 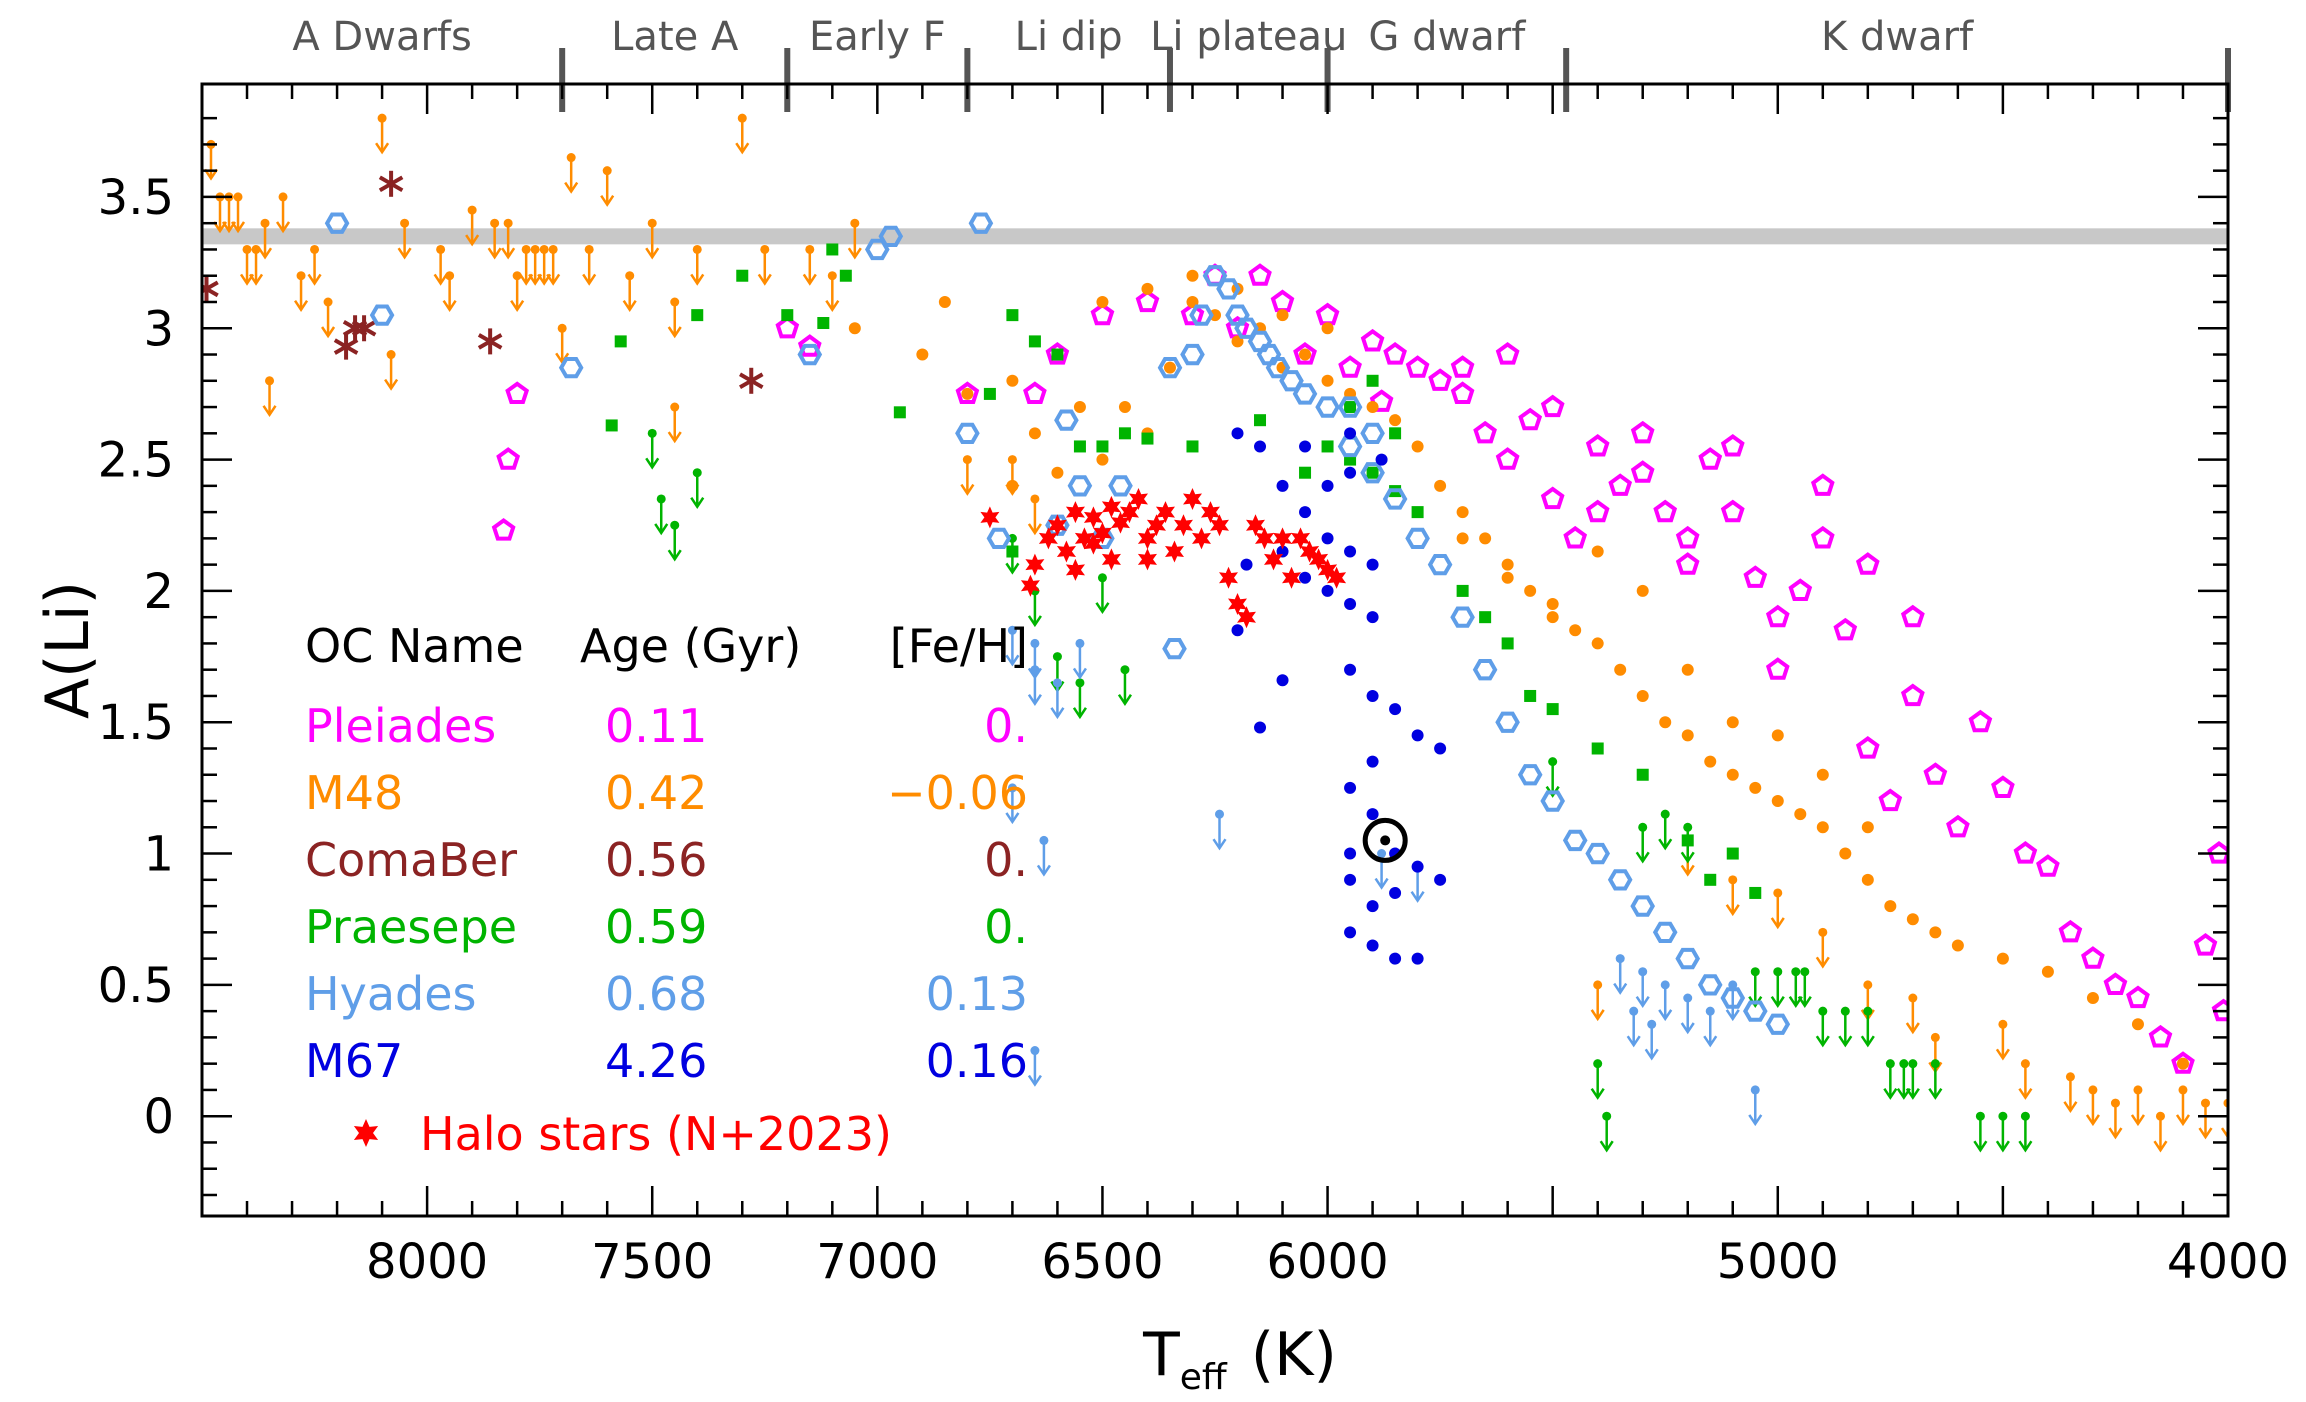 What do you see at coordinates (1778, 1262) in the screenshot?
I see `x-tick-label: 5000` at bounding box center [1778, 1262].